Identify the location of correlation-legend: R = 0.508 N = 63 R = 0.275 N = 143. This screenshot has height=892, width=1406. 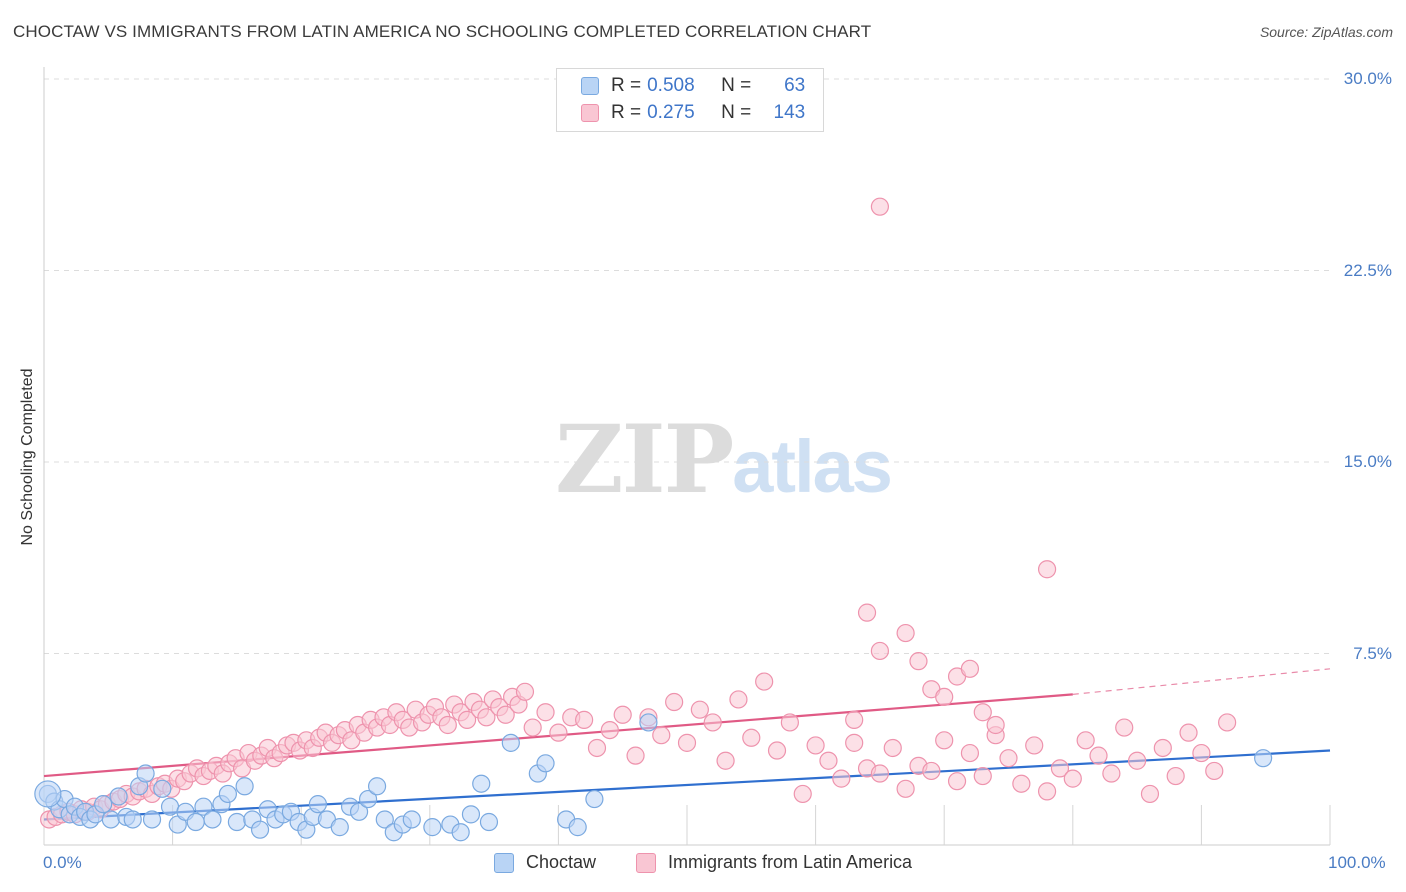
(690, 100).